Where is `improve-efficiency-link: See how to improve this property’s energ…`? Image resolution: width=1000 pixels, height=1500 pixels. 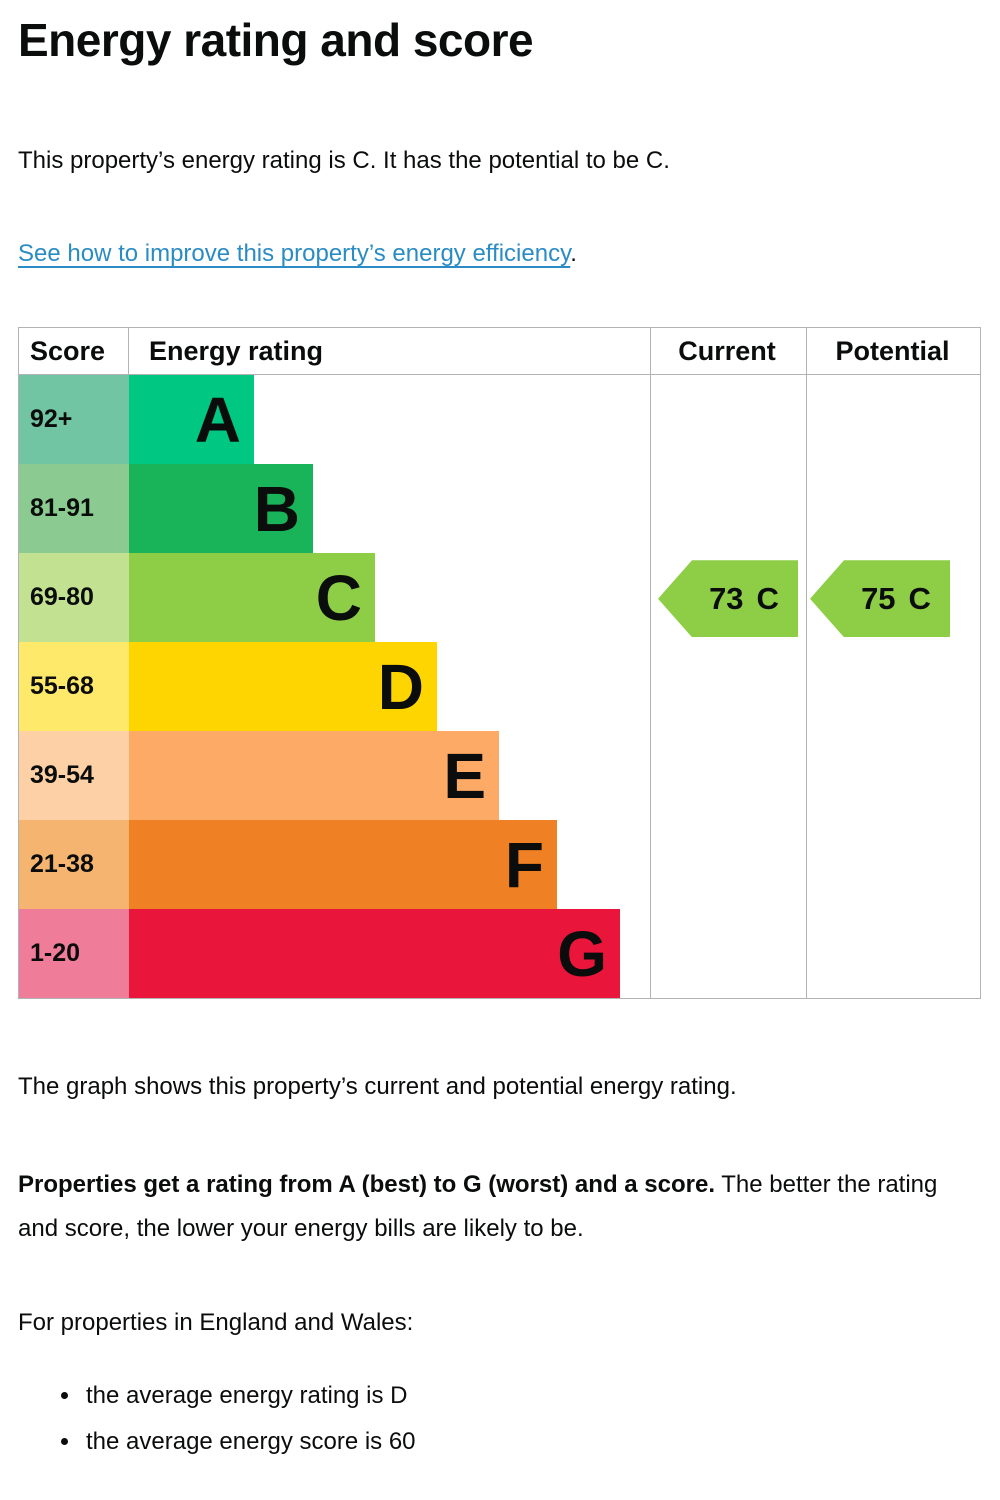
improve-efficiency-link: See how to improve this property’s energ… is located at coordinates (294, 254).